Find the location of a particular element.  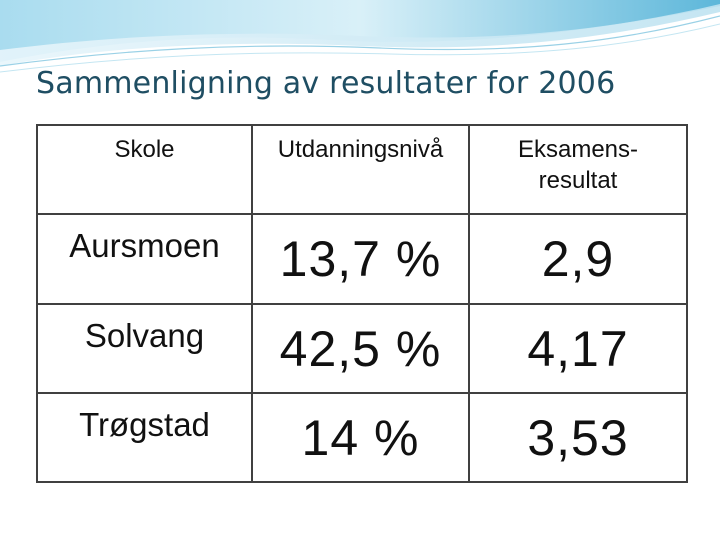

header-education-level: Utdanningsnivå is located at coordinates (360, 169).